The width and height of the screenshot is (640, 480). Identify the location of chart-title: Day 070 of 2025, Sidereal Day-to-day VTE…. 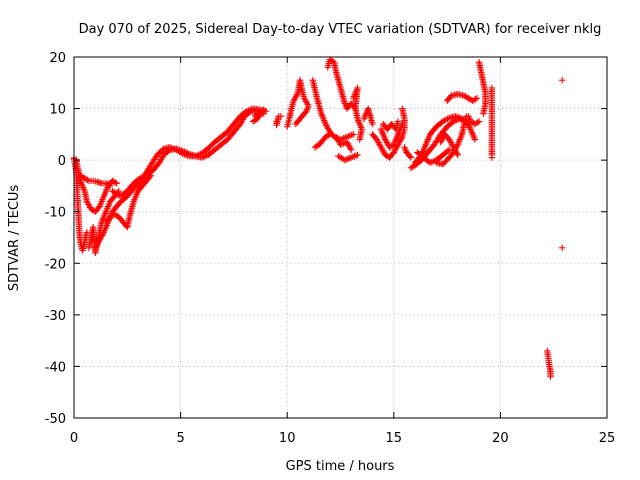
(340, 29).